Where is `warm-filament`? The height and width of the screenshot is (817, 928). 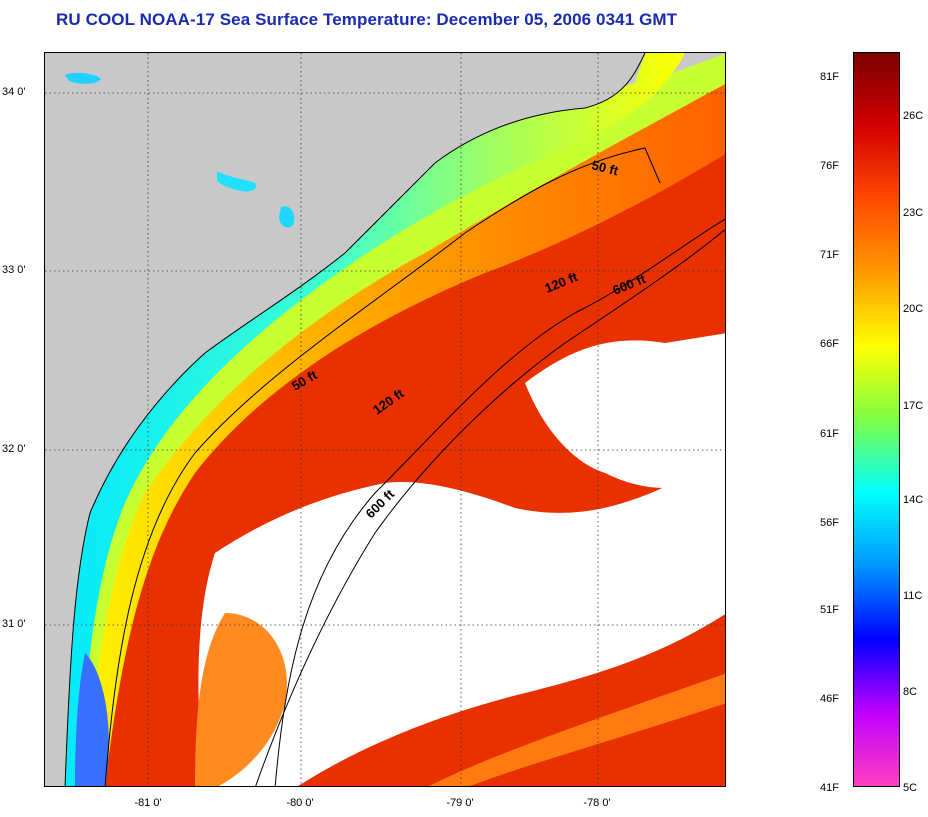 warm-filament is located at coordinates (577, 729).